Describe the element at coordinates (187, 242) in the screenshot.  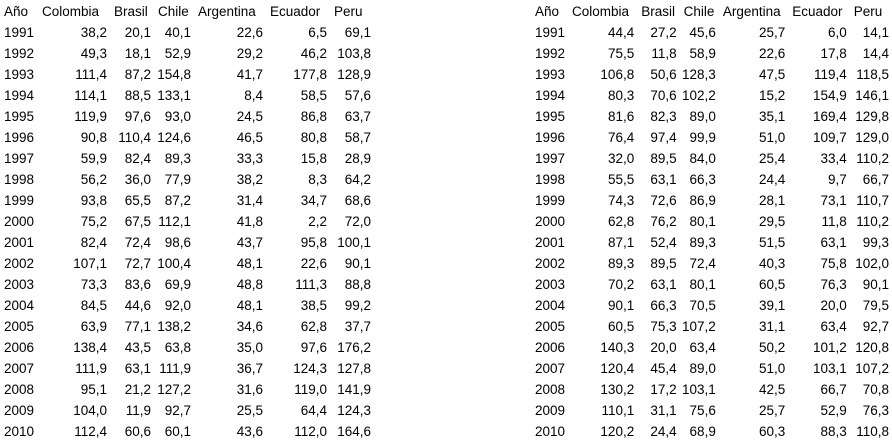
I see `left-table-row: 2001 82,4 72,4 98,6 43,7 95,8 100,1` at that location.